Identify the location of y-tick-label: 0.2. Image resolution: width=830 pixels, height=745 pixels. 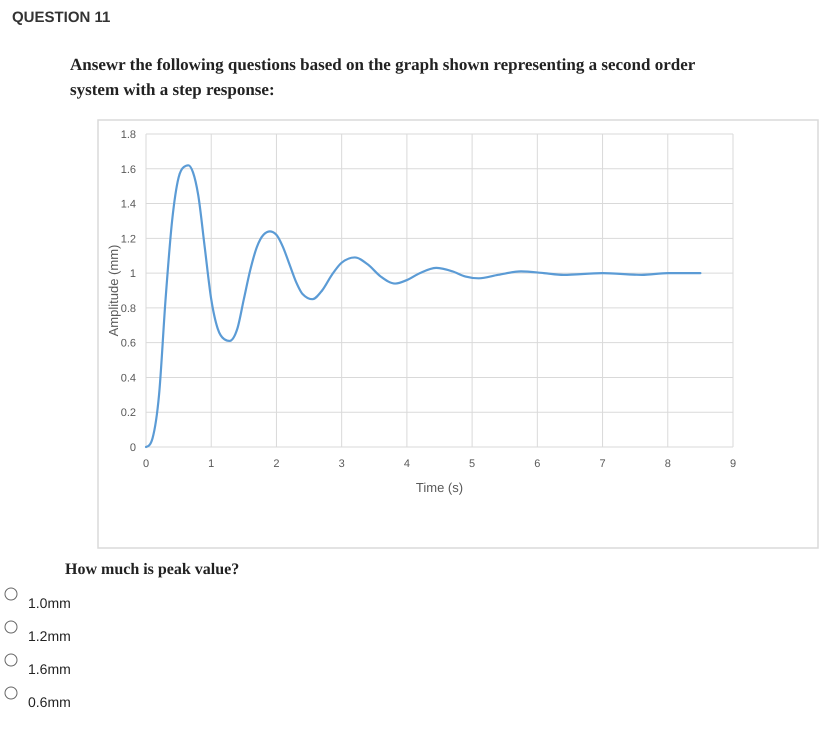
(128, 413).